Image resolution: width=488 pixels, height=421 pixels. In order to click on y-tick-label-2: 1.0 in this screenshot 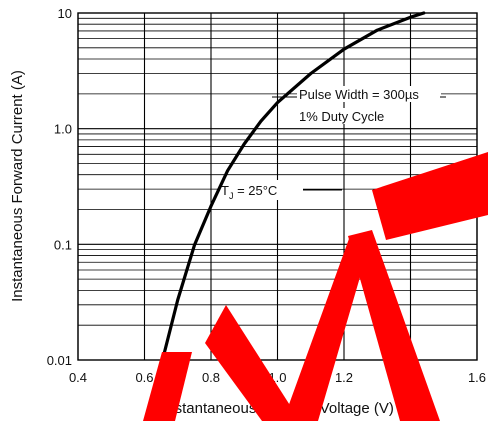, I will do `click(63, 129)`.